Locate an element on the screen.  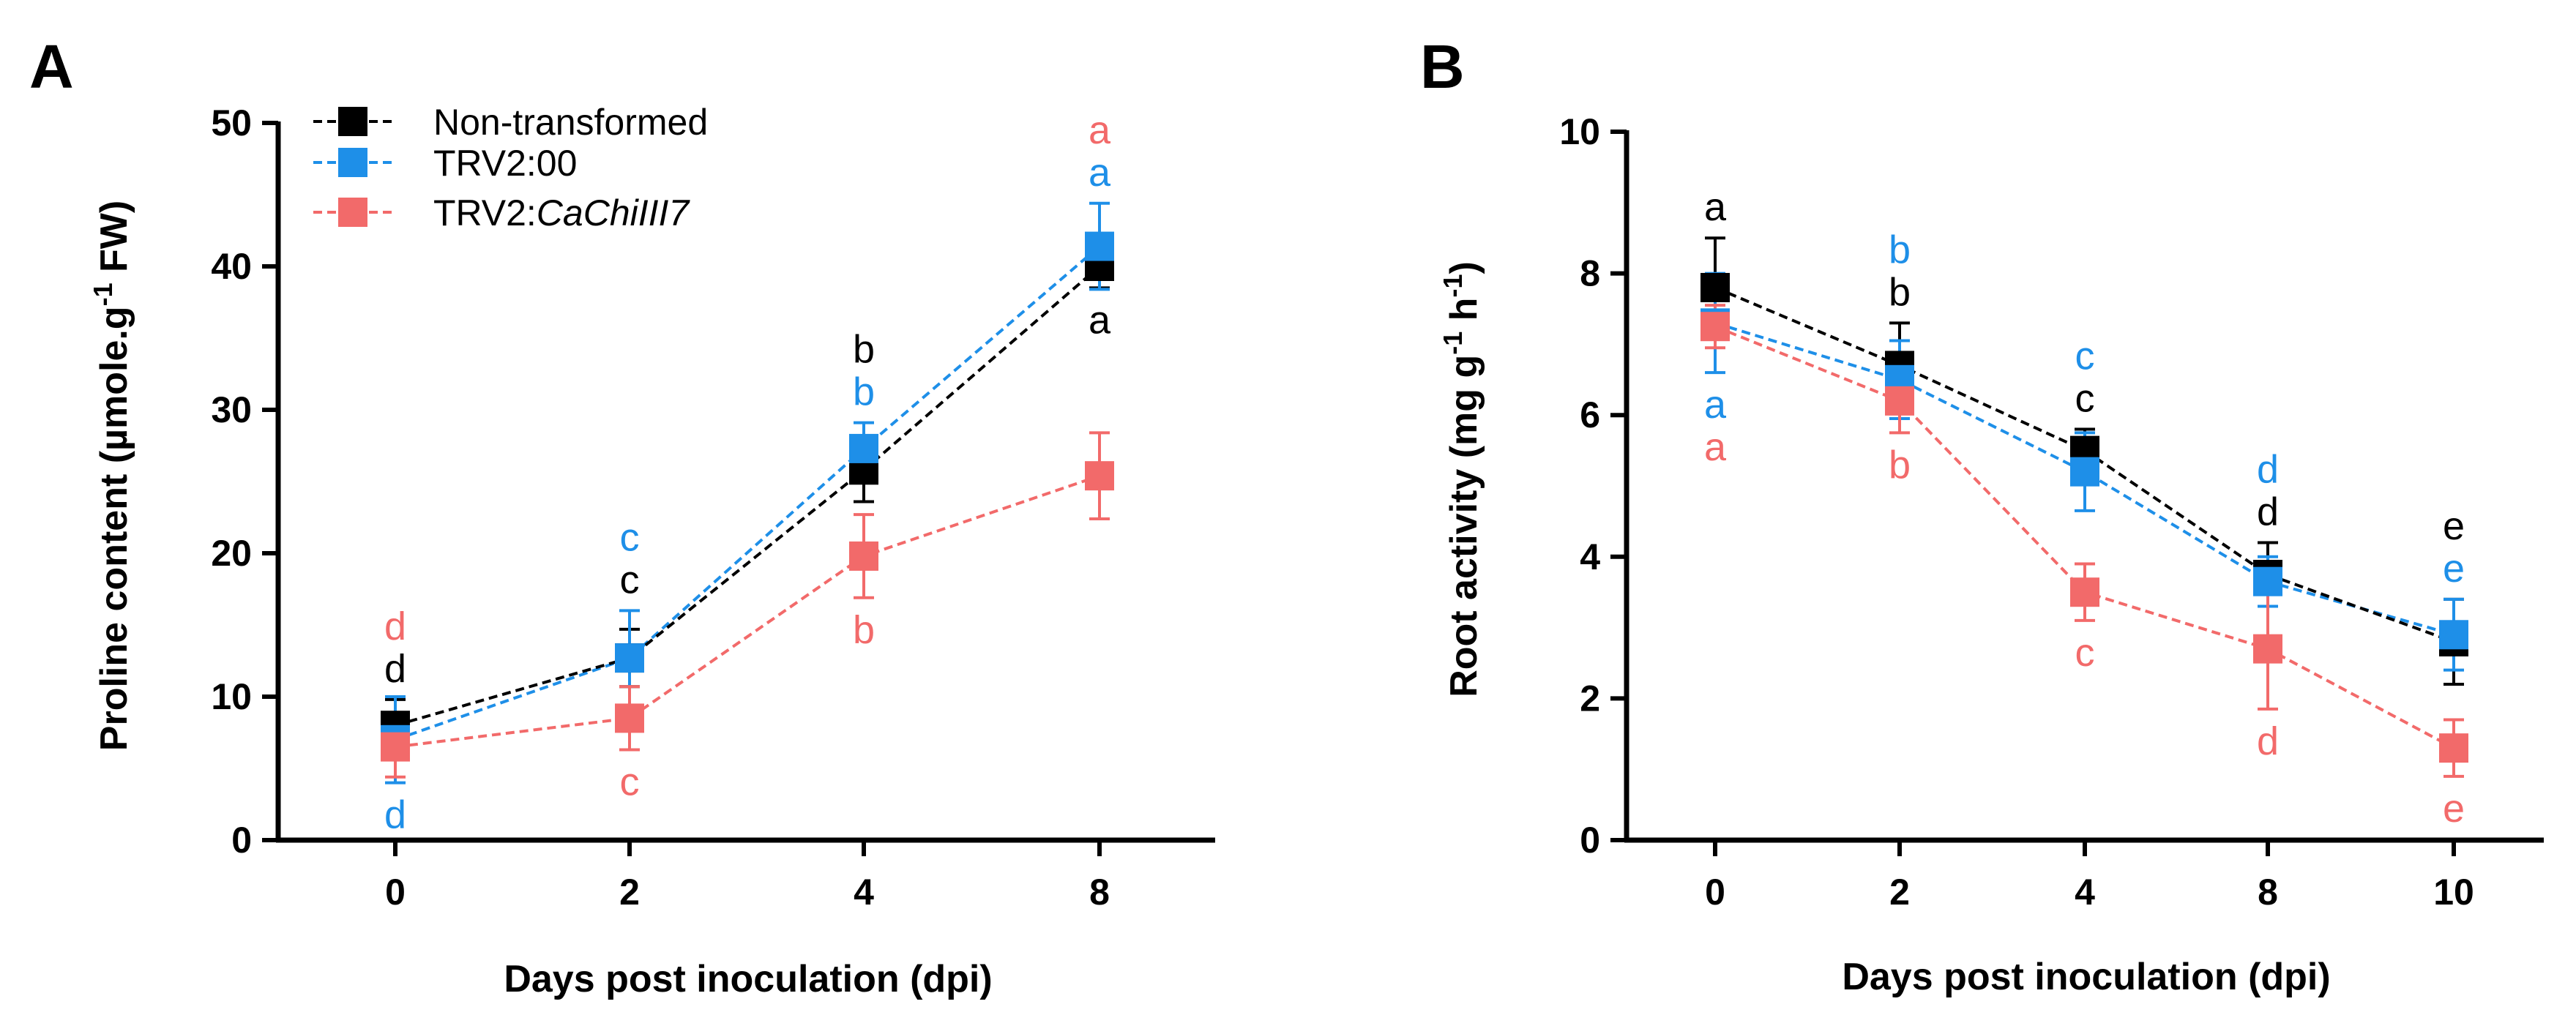
panel-b-y-tick-label: 2 is located at coordinates (1590, 698).